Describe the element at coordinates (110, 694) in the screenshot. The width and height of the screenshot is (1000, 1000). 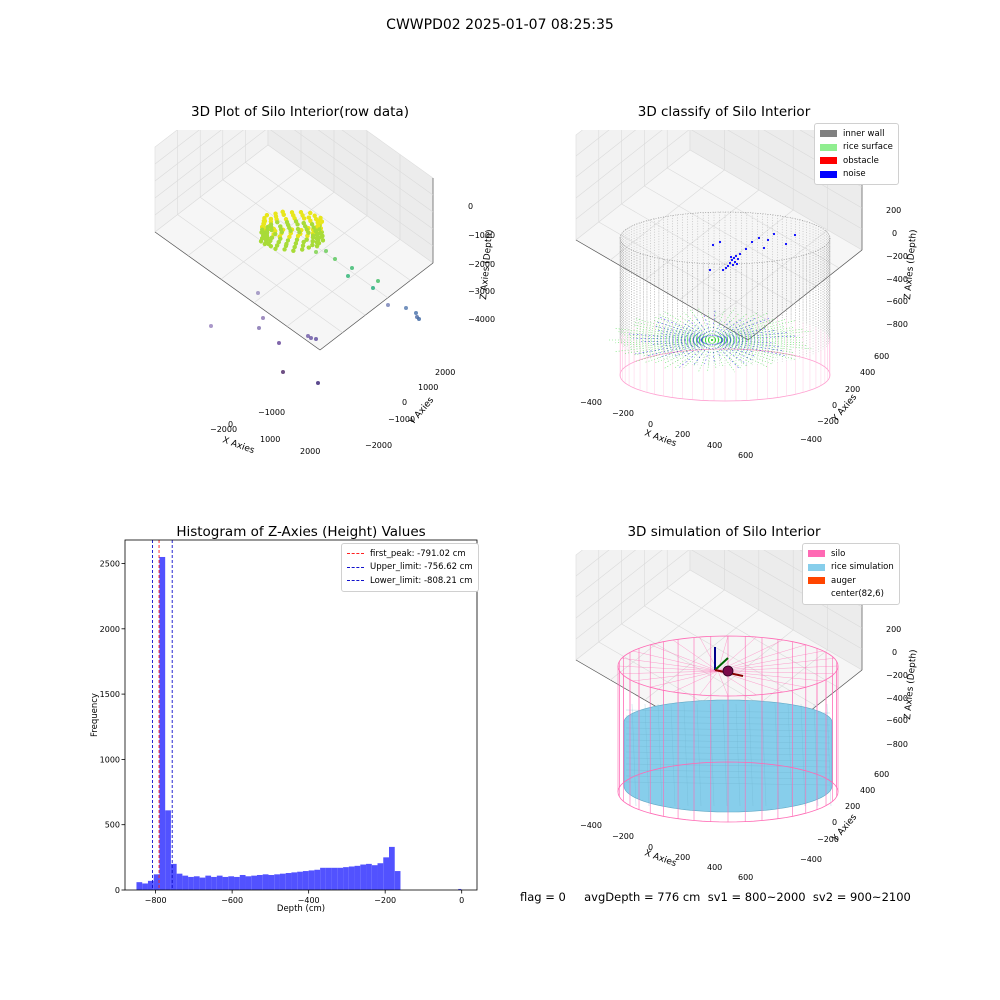
I see `histogram-y-tick-label: 1500` at that location.